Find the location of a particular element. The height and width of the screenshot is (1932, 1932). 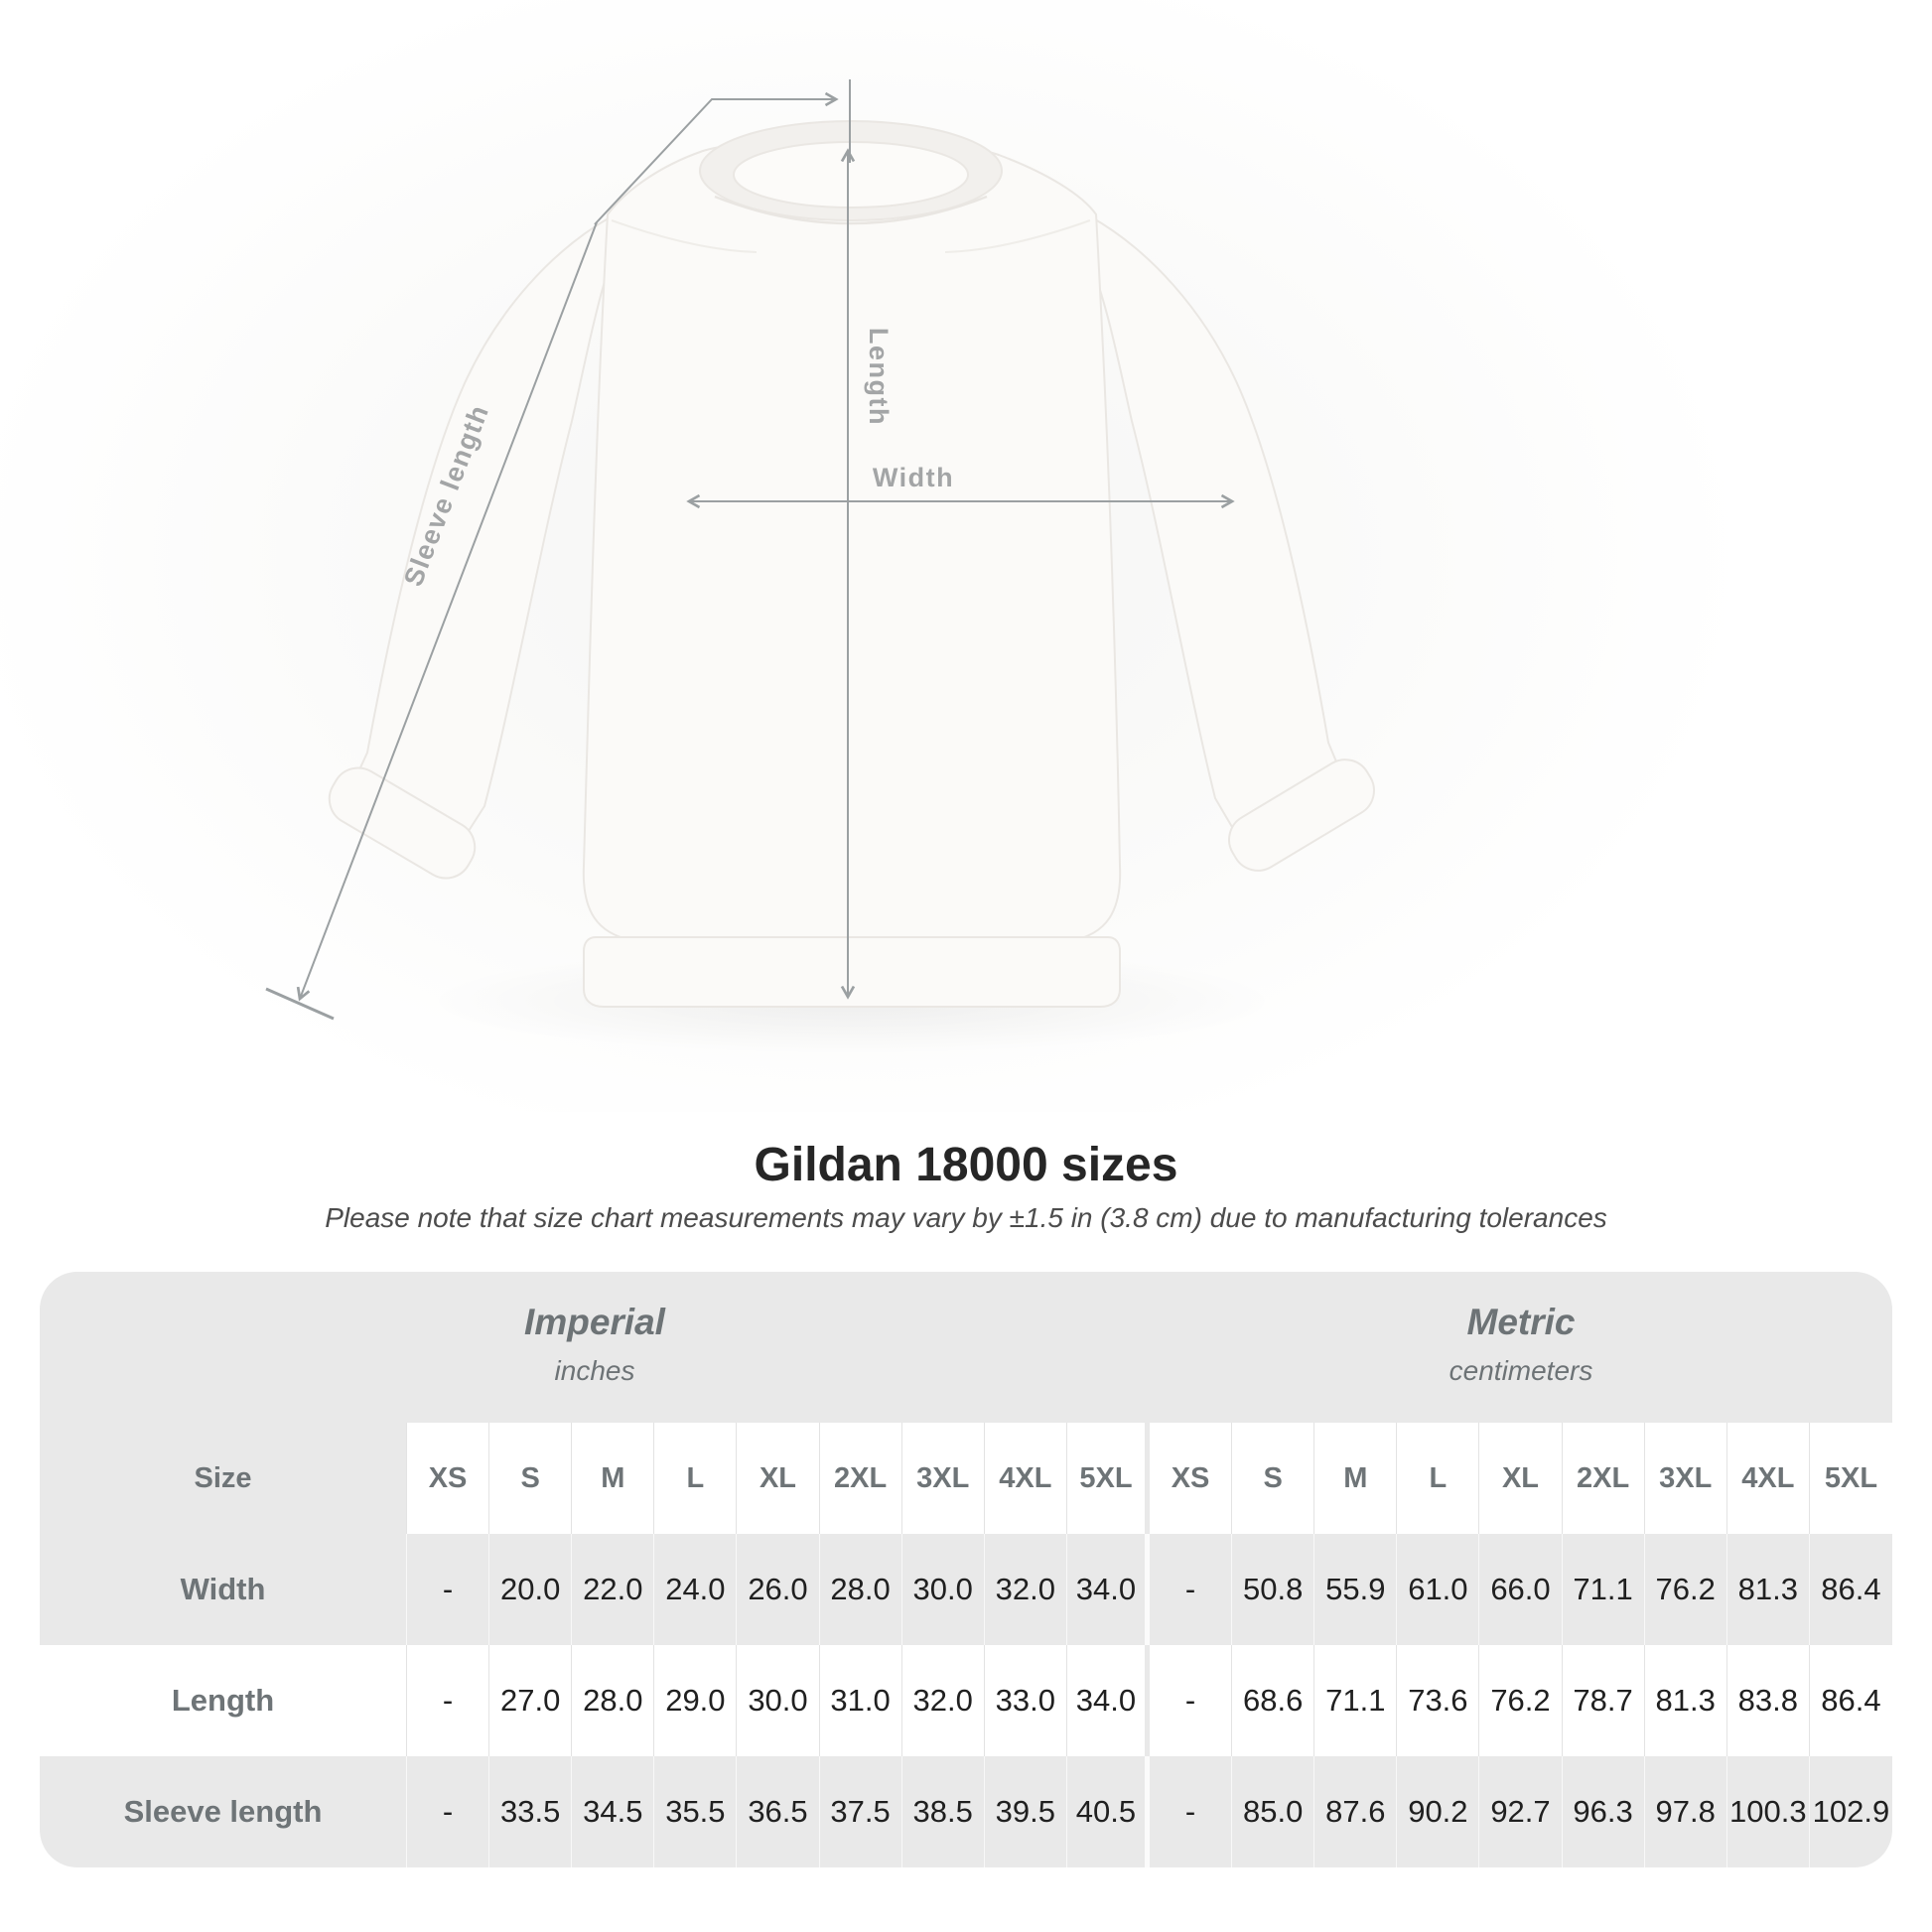

size-column-header: Size is located at coordinates (224, 1478).